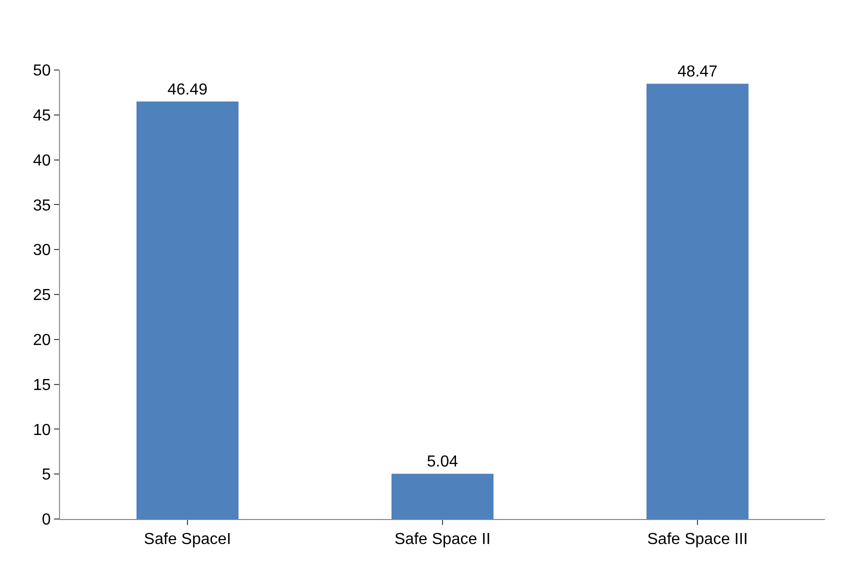 The height and width of the screenshot is (579, 865). I want to click on y-tick-label: 45, so click(42, 116).